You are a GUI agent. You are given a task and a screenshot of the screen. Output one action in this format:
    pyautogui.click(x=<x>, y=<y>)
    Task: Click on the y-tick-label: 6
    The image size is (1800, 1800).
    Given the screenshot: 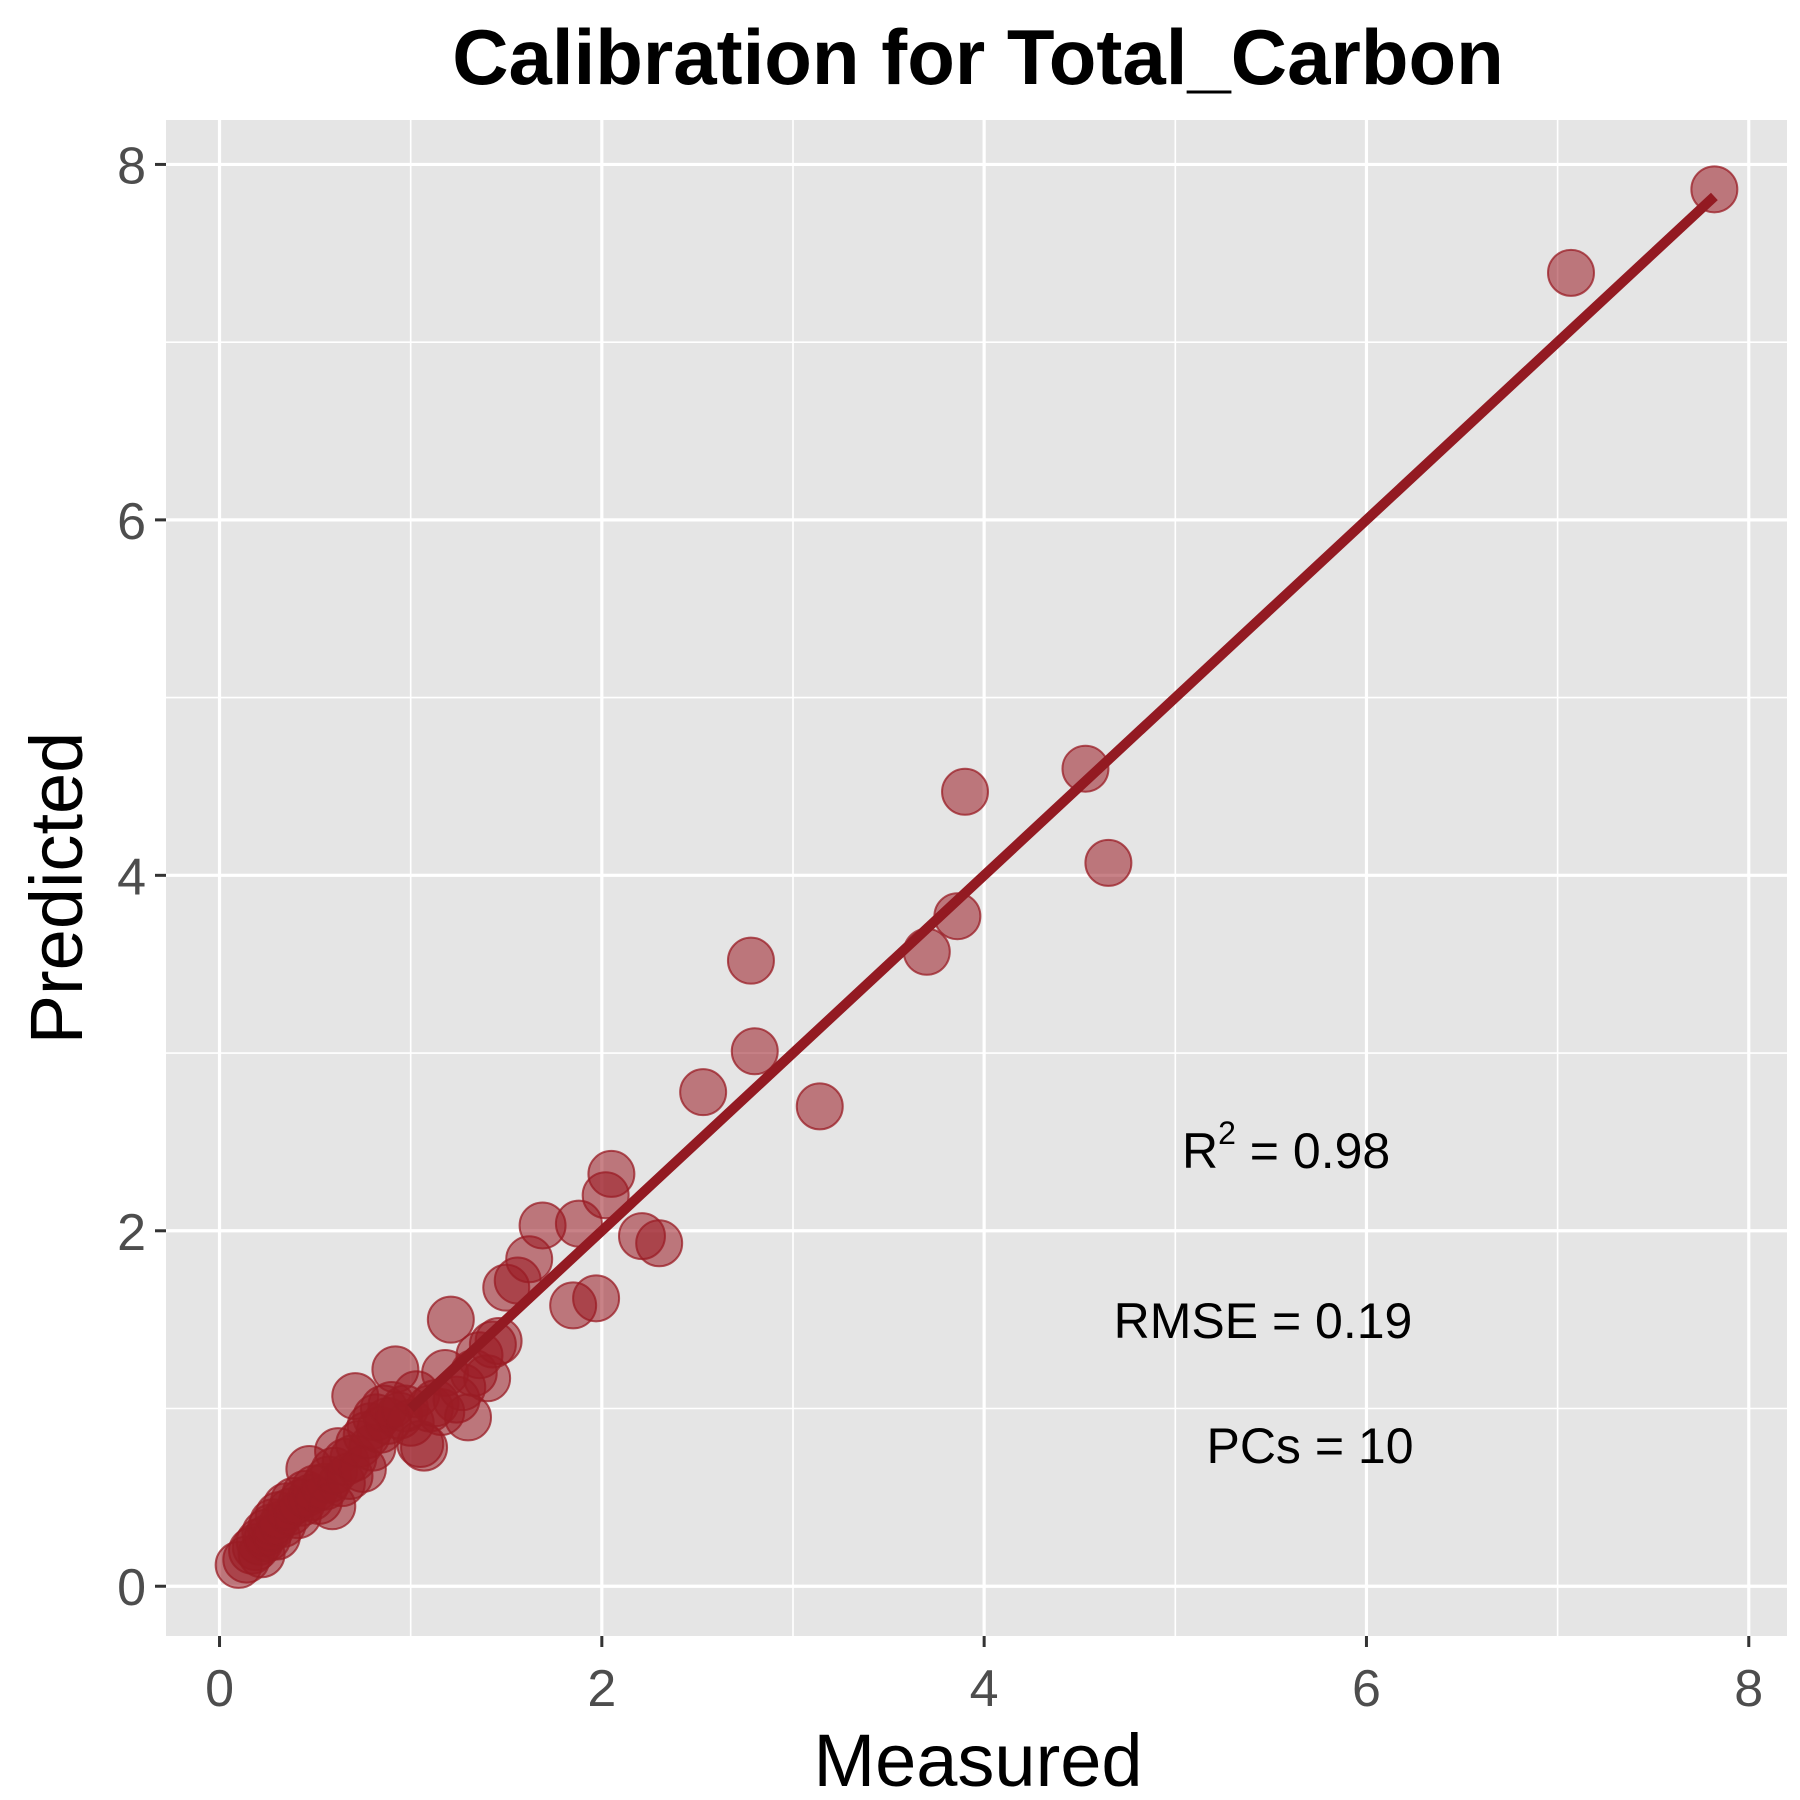 What is the action you would take?
    pyautogui.click(x=131, y=522)
    